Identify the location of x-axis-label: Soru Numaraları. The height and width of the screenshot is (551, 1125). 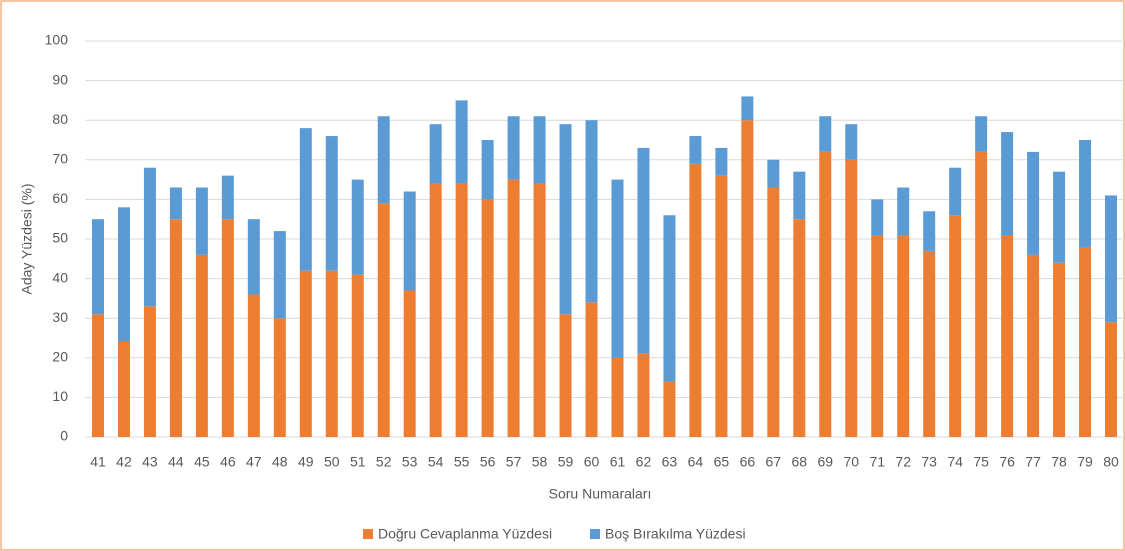
(600, 494).